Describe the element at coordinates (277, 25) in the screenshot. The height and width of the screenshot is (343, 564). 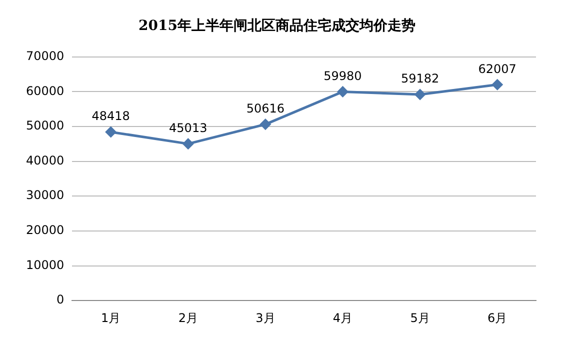
I see `chart-title: 2015年上半年闸北区商品住宅成交均价走势` at that location.